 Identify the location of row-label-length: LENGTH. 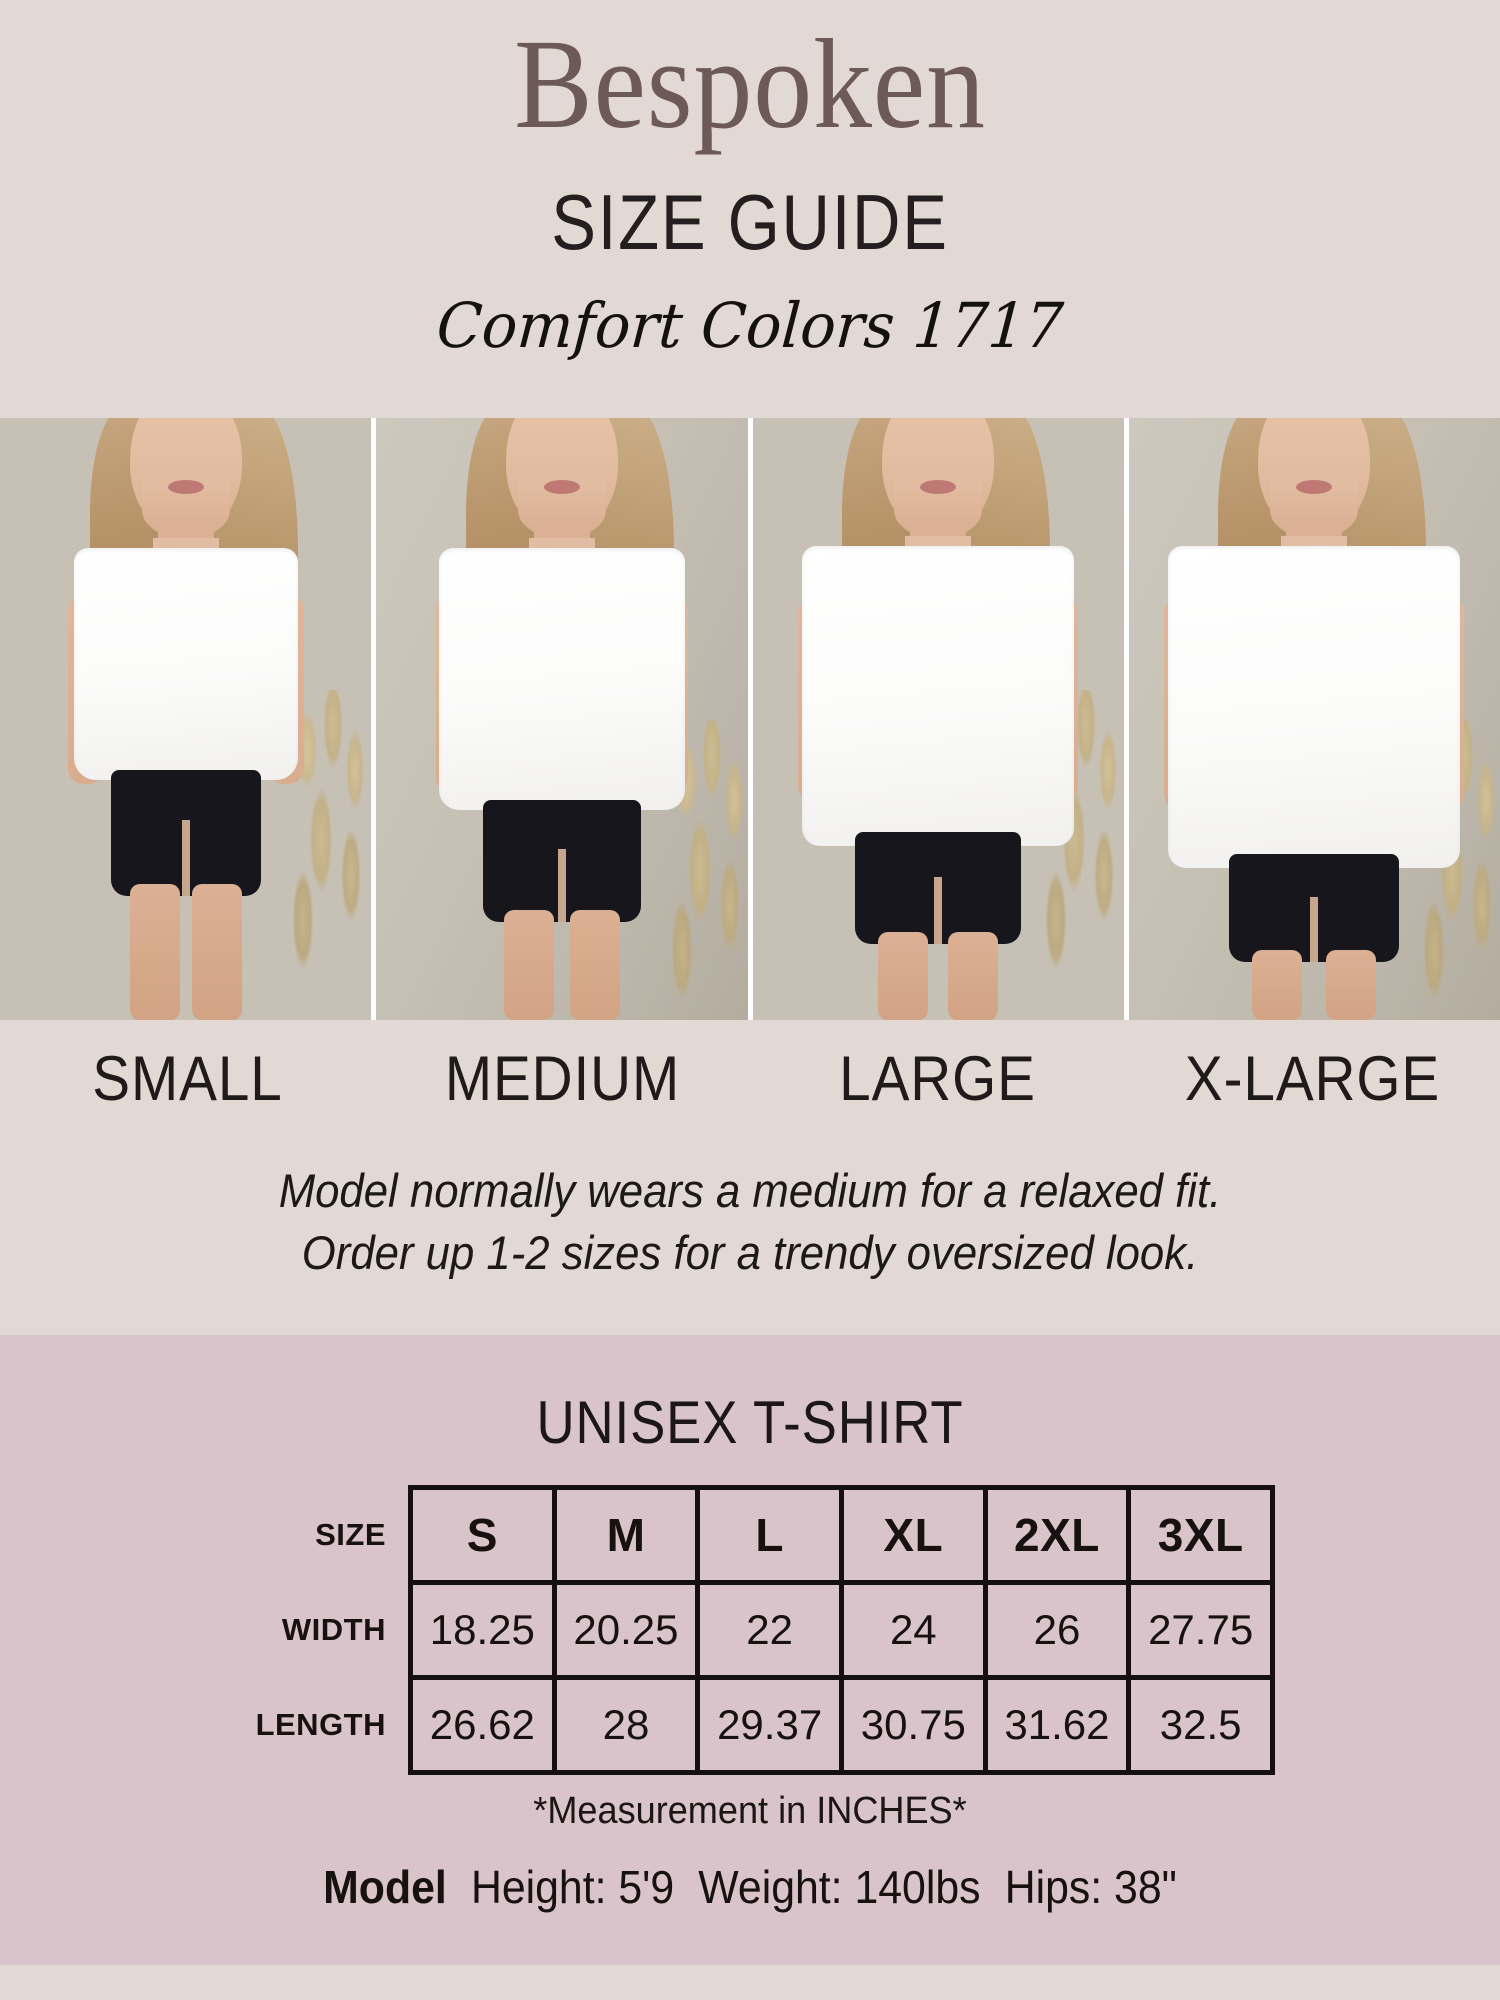
(320, 1724).